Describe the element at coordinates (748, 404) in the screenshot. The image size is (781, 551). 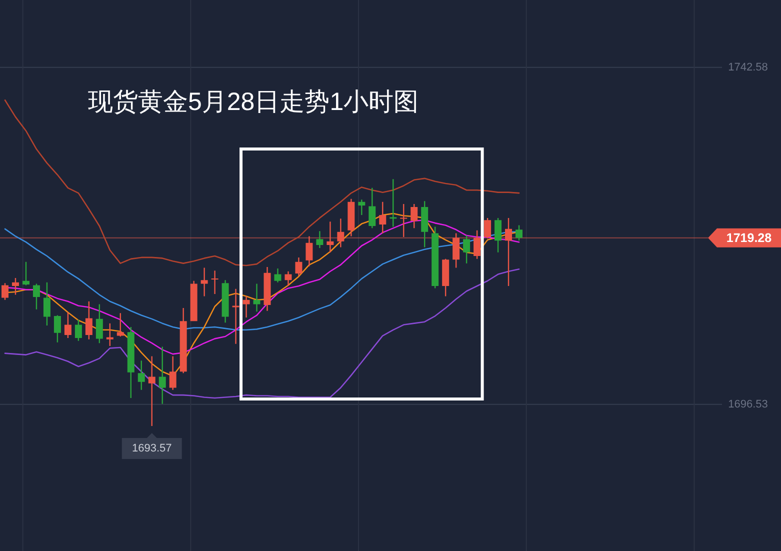
I see `y-tick-label: 1696.53` at that location.